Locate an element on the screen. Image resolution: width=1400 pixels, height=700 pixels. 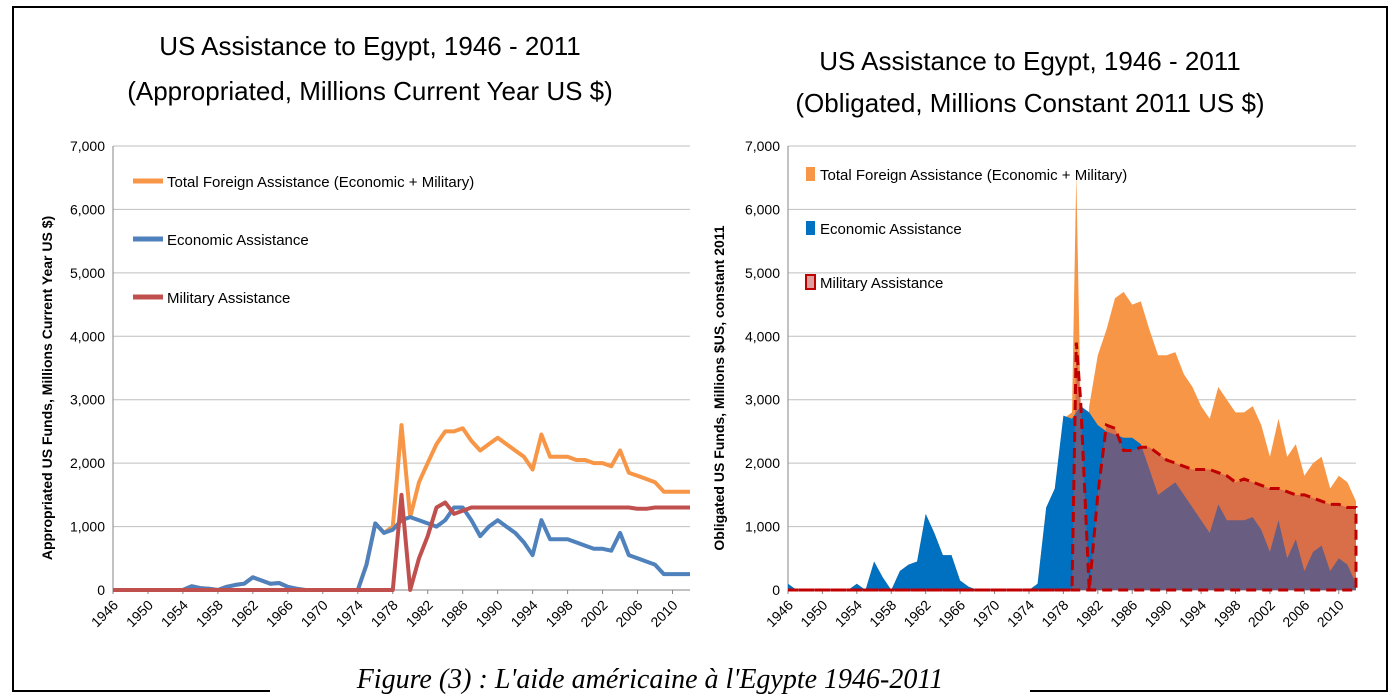
chart2-xtick-label: 1962 is located at coordinates (916, 613).